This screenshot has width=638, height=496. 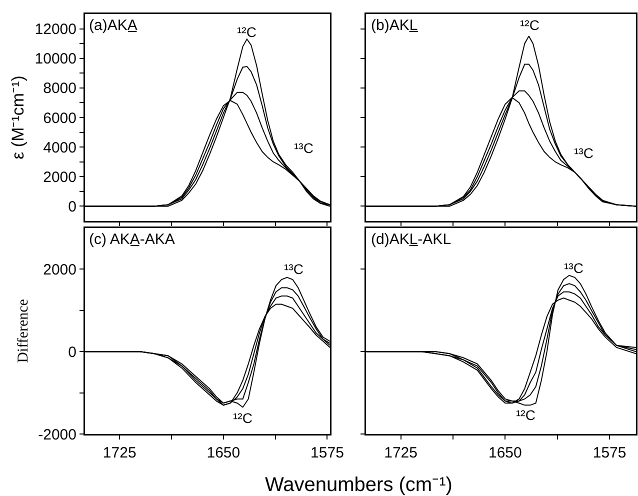 What do you see at coordinates (24, 330) in the screenshot?
I see `y-axis-title: Difference` at bounding box center [24, 330].